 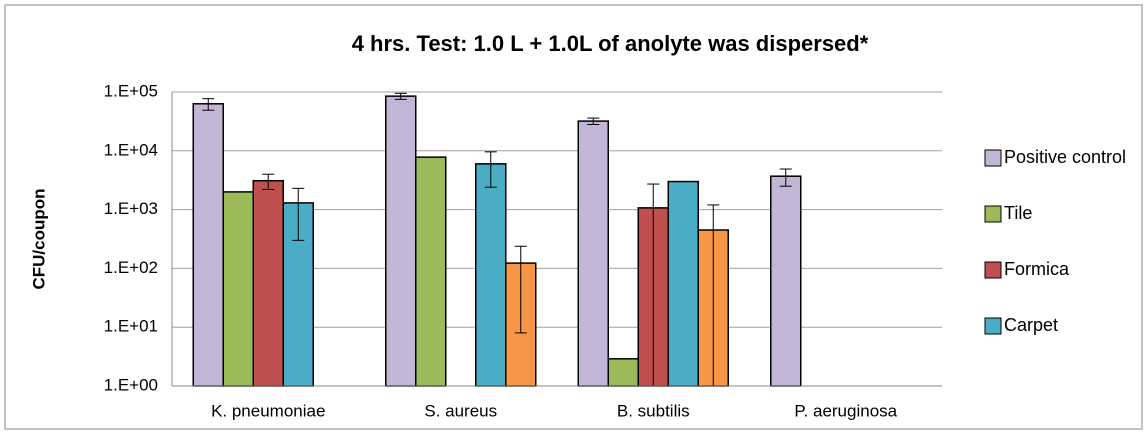 What do you see at coordinates (38, 238) in the screenshot?
I see `y-axis-label: CFU/coupon` at bounding box center [38, 238].